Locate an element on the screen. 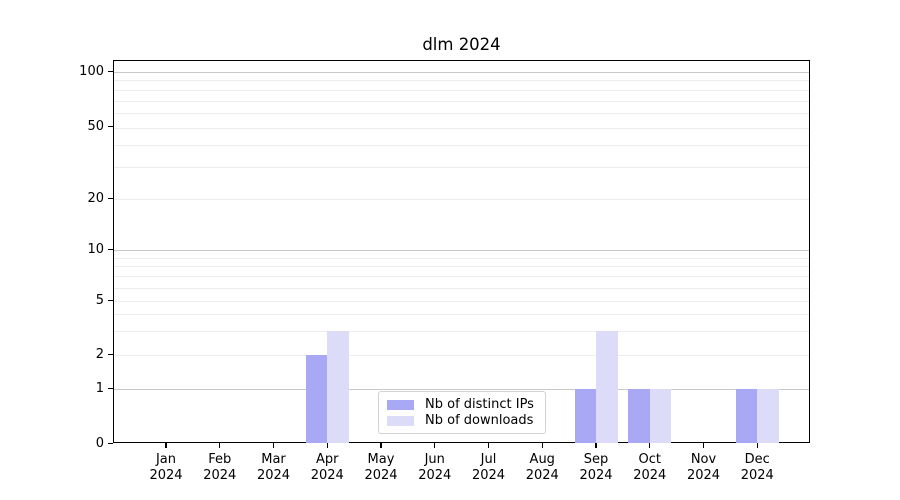  x-tick-label: Aug 2024 is located at coordinates (542, 468).